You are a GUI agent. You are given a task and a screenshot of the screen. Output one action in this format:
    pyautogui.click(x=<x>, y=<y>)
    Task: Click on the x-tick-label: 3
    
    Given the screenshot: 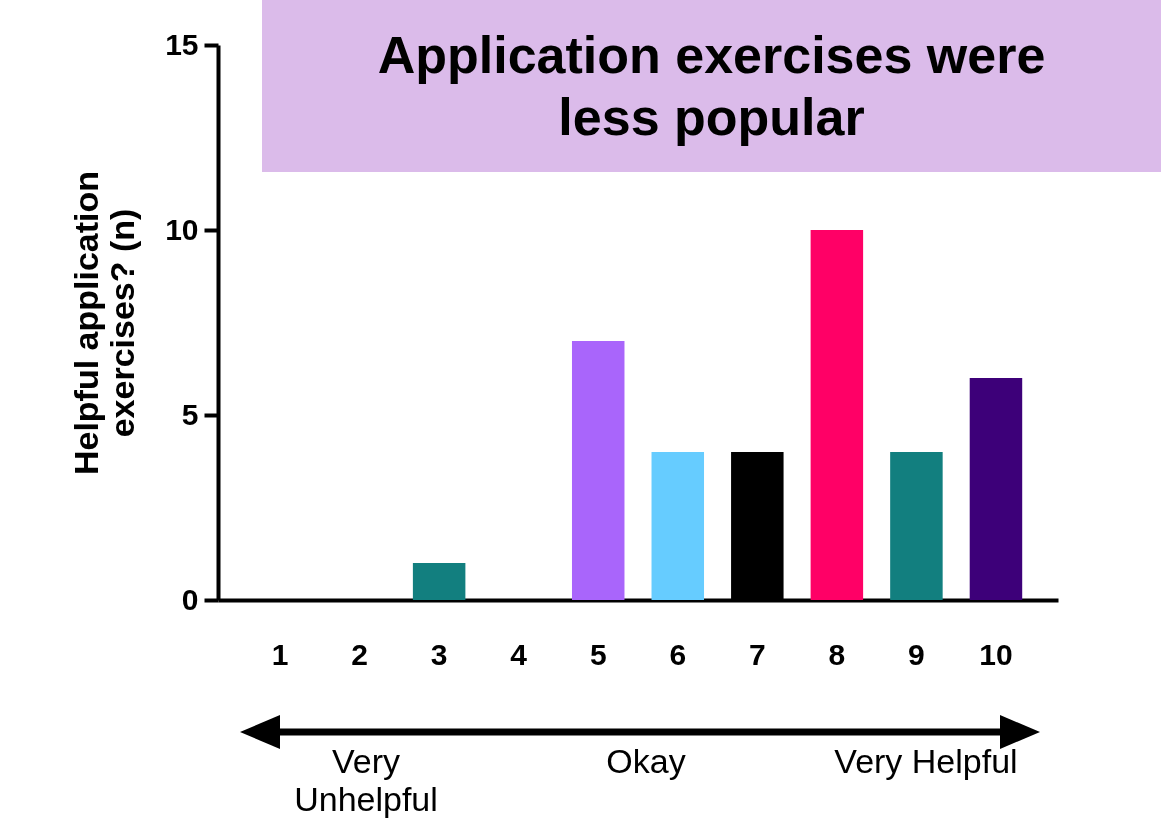 What is the action you would take?
    pyautogui.click(x=439, y=654)
    